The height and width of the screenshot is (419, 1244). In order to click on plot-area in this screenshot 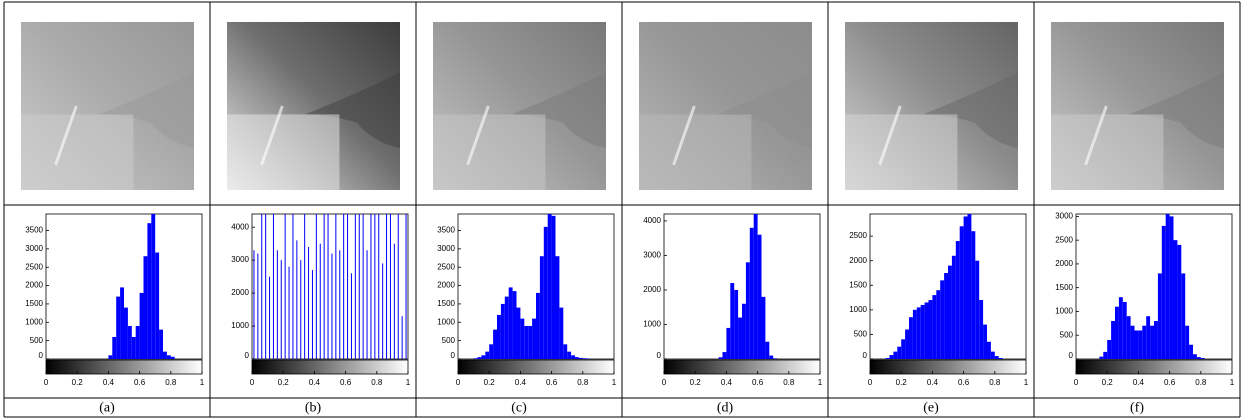, I will do `click(330, 286)`.